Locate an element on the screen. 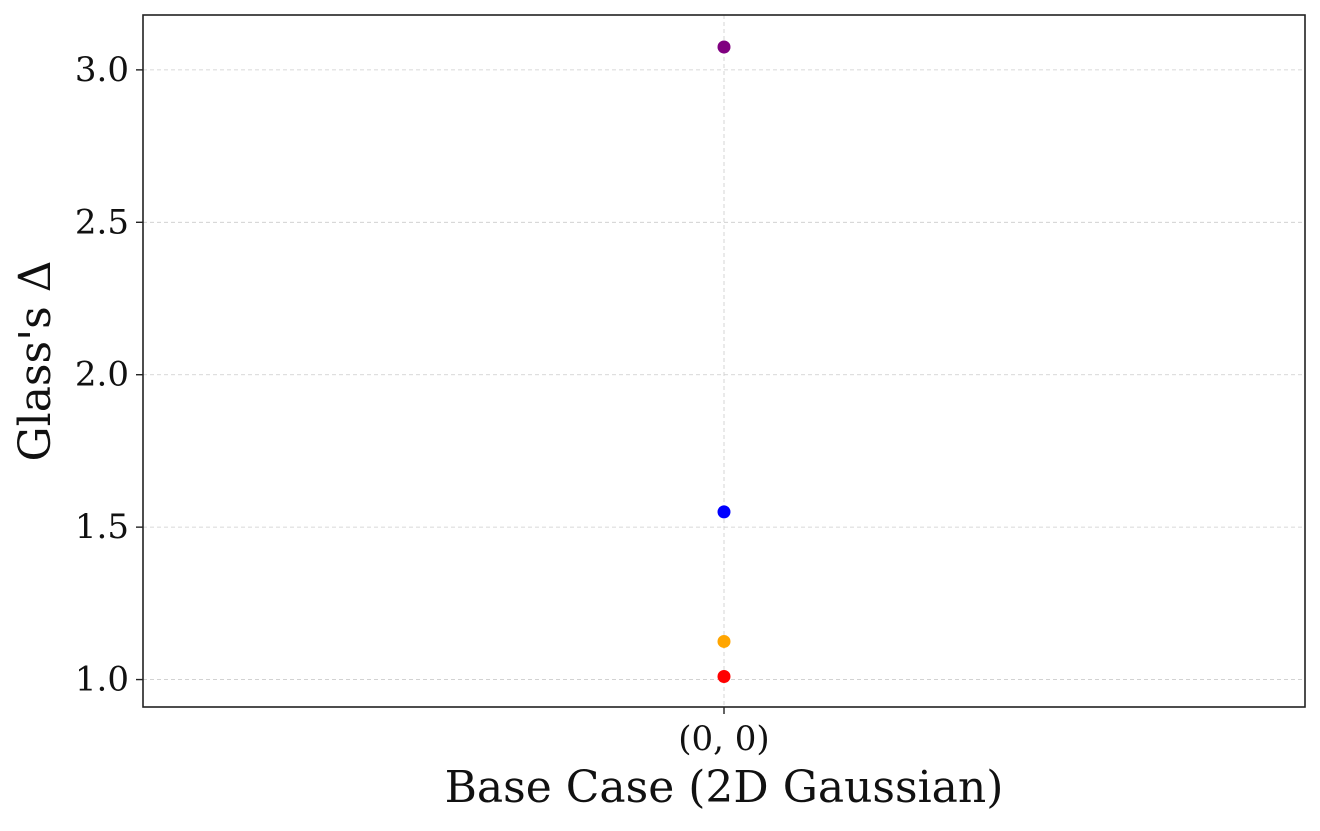 The image size is (1320, 831). y-tick-label: 2.5 is located at coordinates (102, 222).